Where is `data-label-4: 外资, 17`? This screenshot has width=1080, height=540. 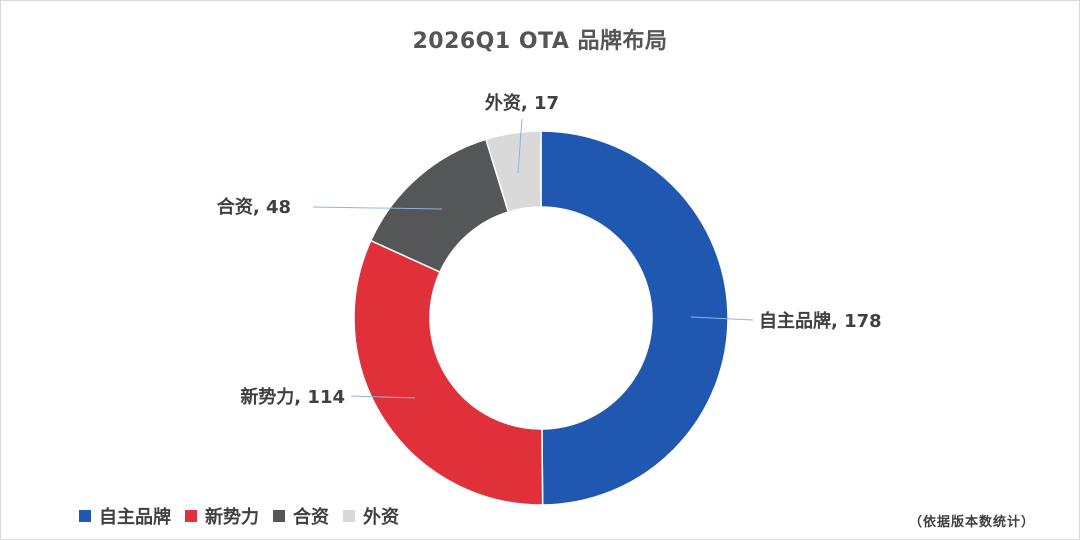
data-label-4: 外资, 17 is located at coordinates (522, 103).